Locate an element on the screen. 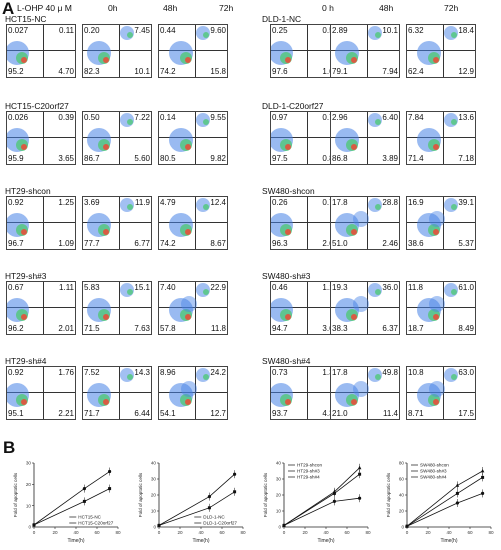  quadrant-upper-left-value: 2.89 is located at coordinates (340, 30).